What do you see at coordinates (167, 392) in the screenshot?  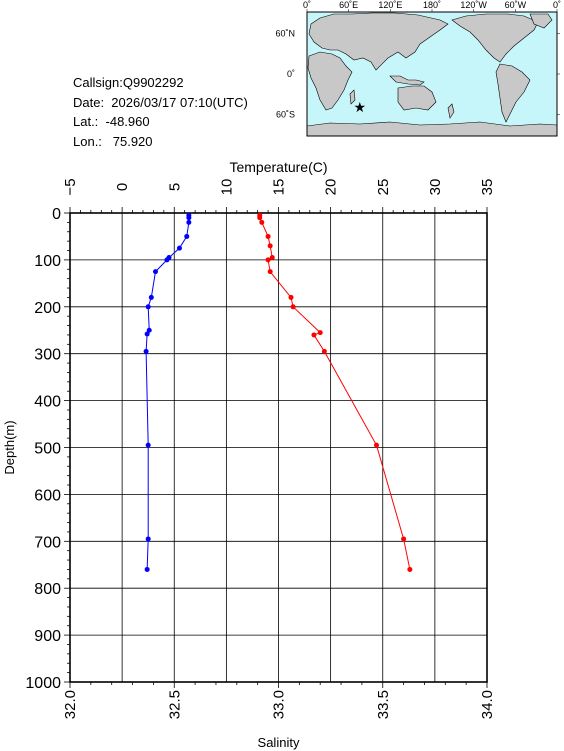 I see `temperature-profile-line` at bounding box center [167, 392].